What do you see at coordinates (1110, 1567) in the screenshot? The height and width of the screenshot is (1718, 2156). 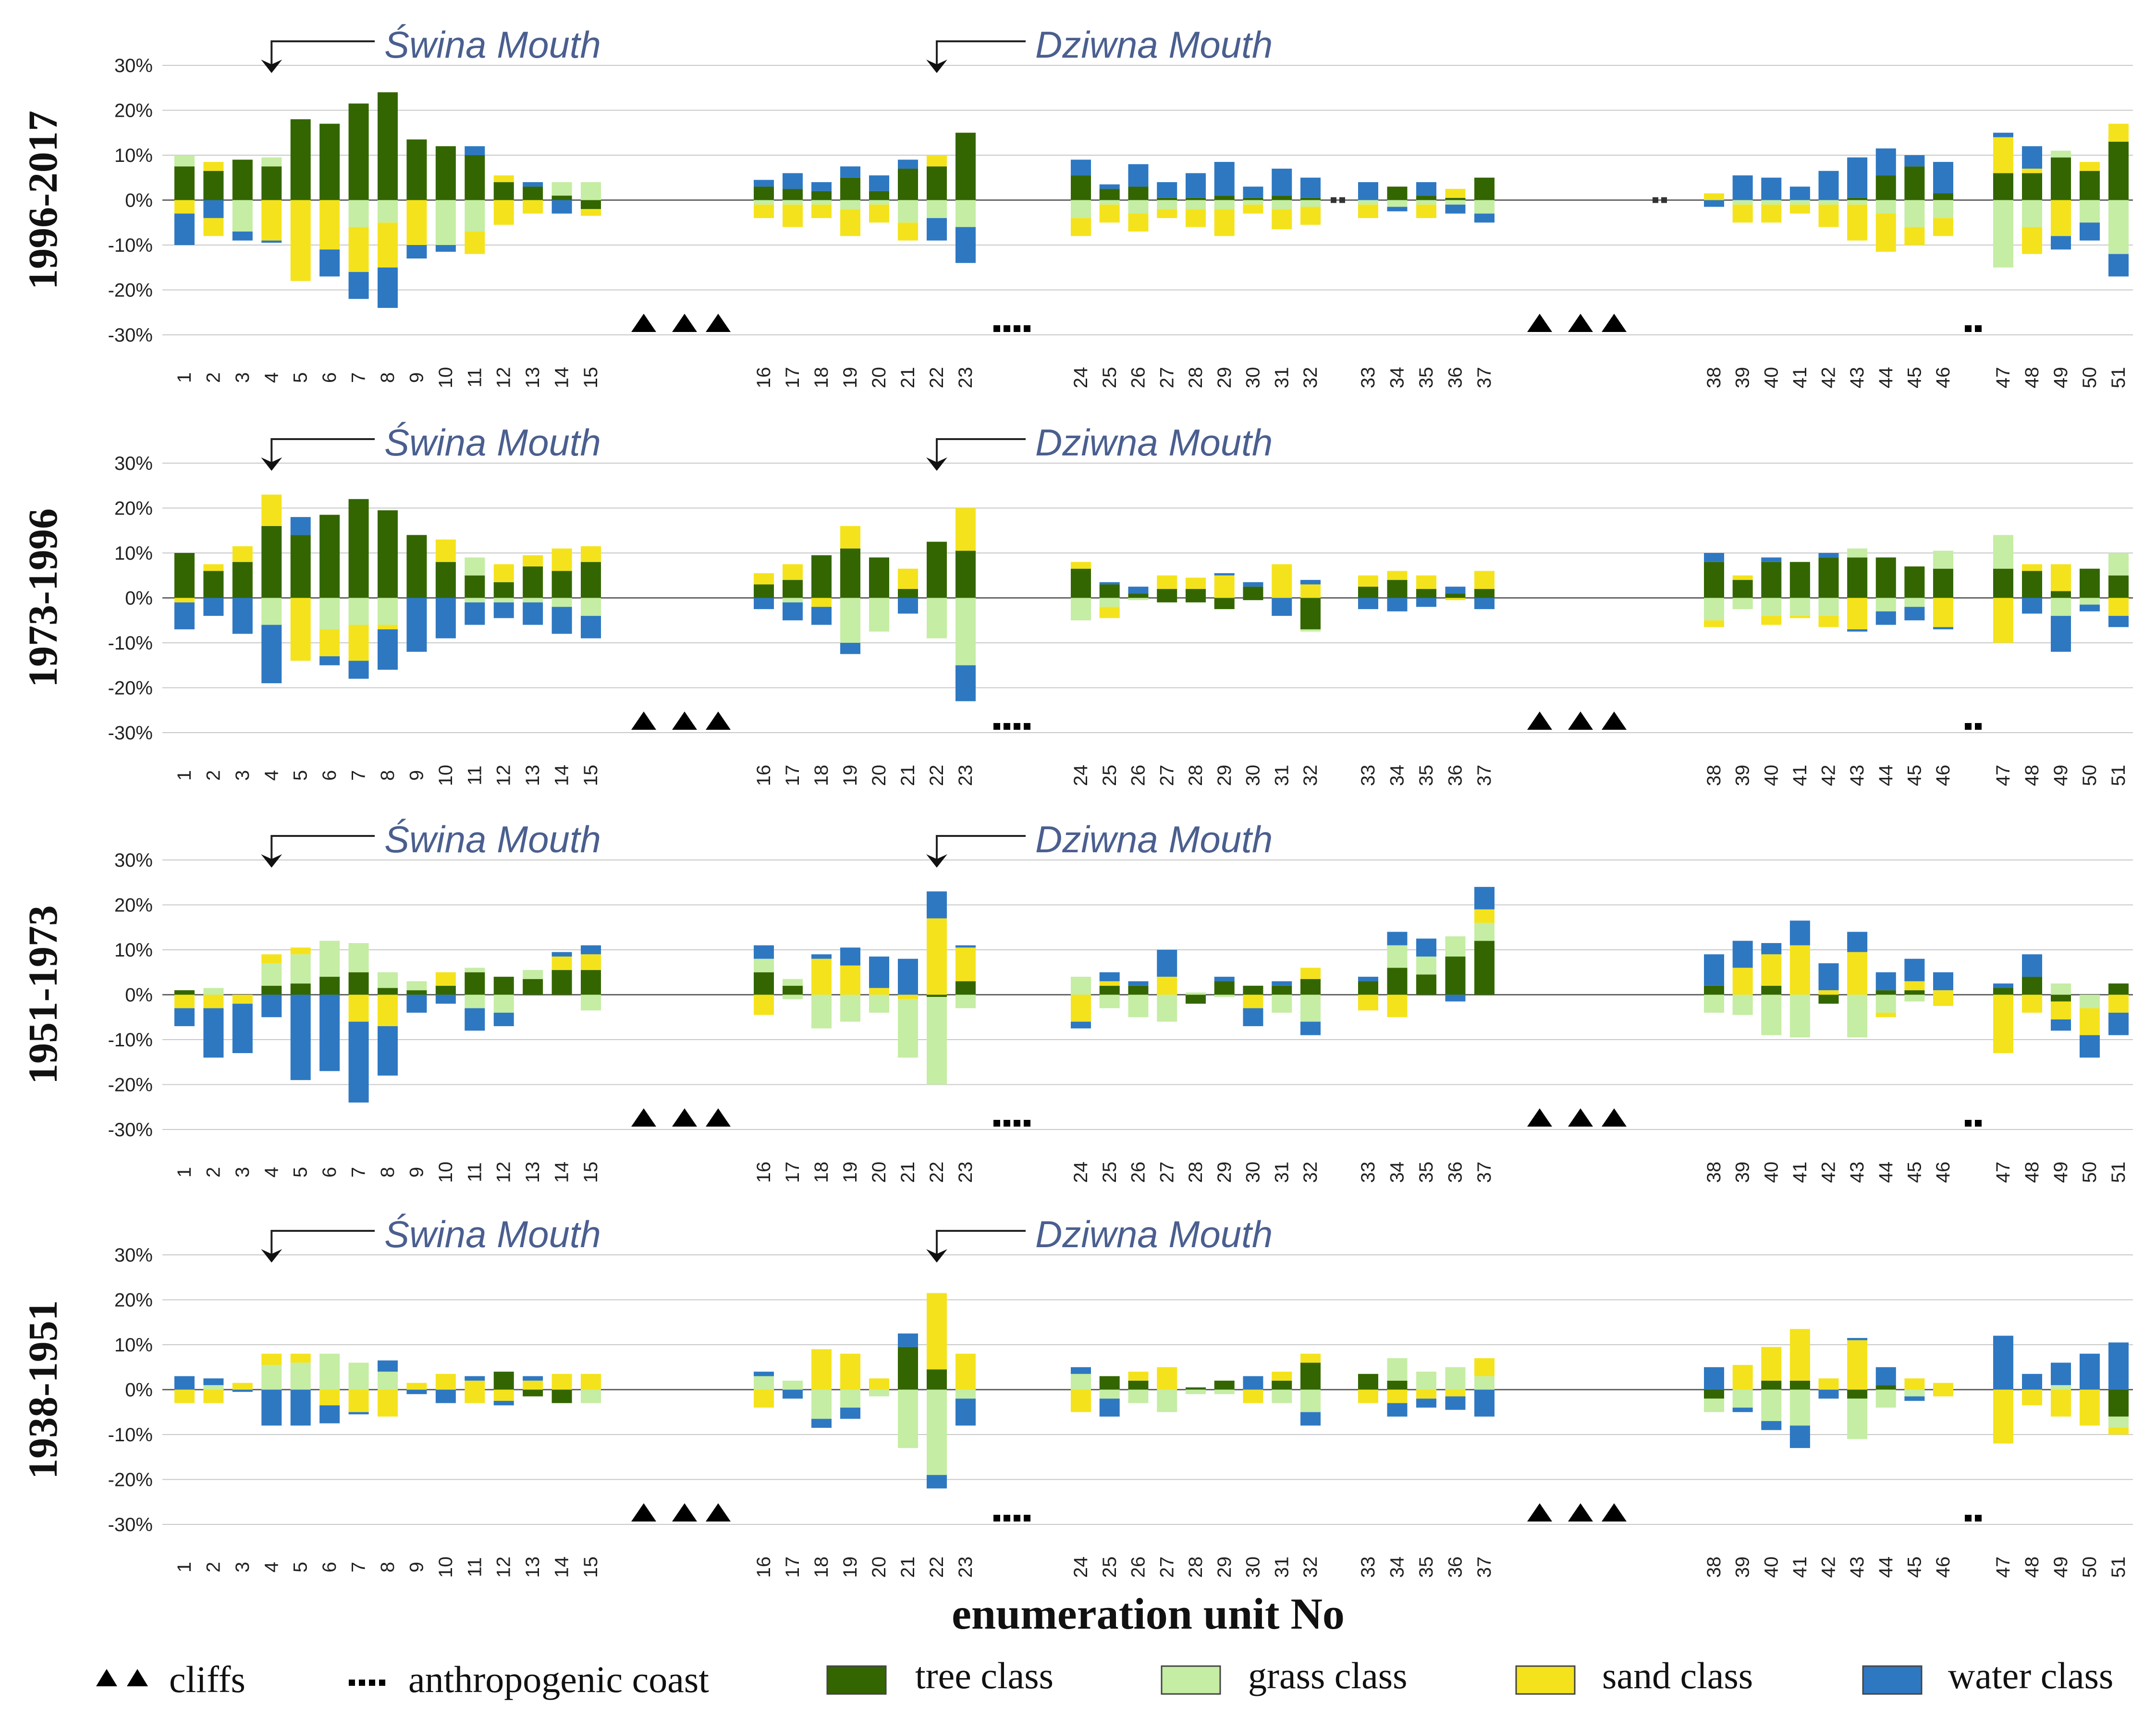 I see `x-tick-label: 25` at bounding box center [1110, 1567].